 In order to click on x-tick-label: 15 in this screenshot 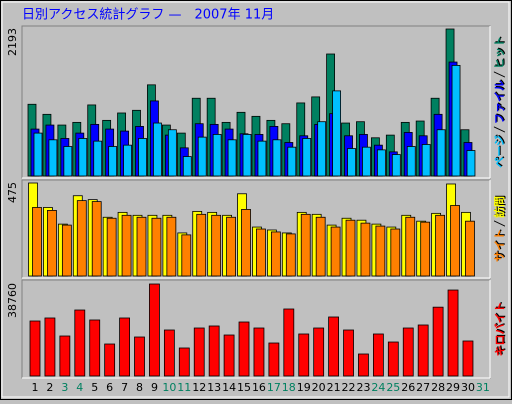, I will do `click(244, 387)`.